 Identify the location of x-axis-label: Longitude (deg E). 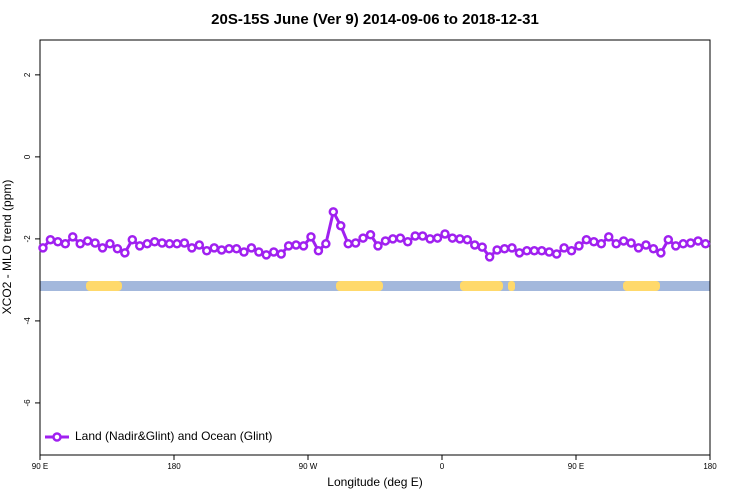
(374, 482).